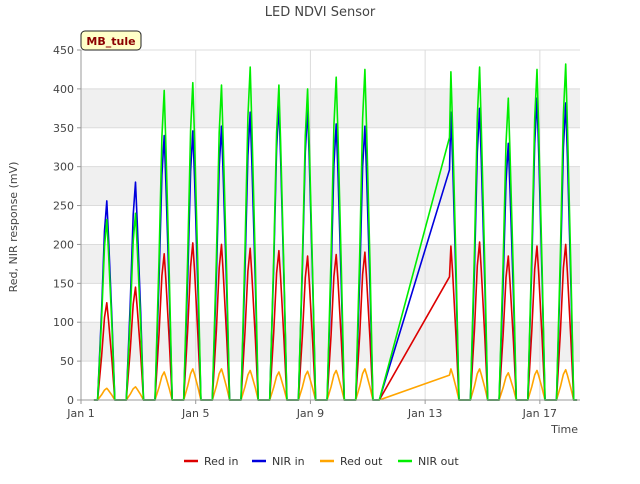  Describe the element at coordinates (361, 461) in the screenshot. I see `legend-label: Red out` at that location.